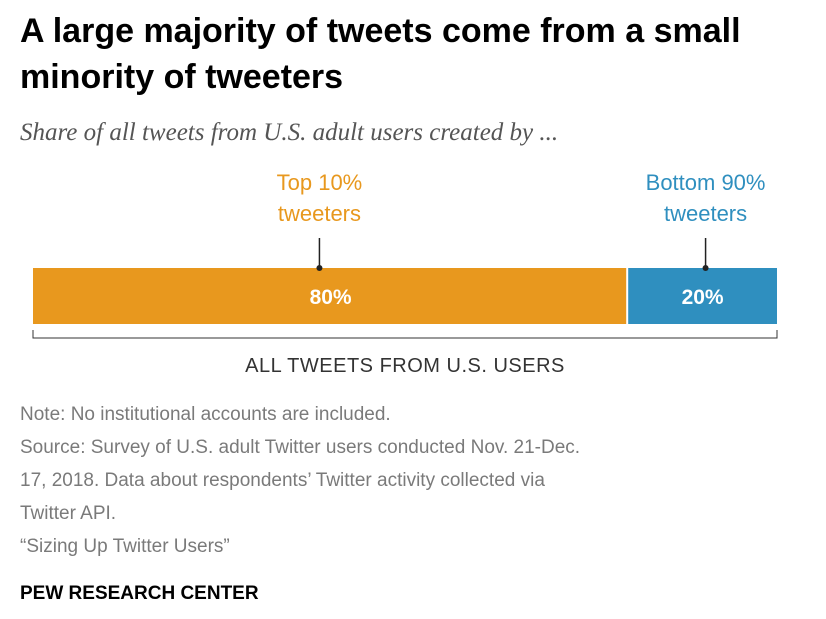  What do you see at coordinates (405, 334) in the screenshot?
I see `x-axis-bracket` at bounding box center [405, 334].